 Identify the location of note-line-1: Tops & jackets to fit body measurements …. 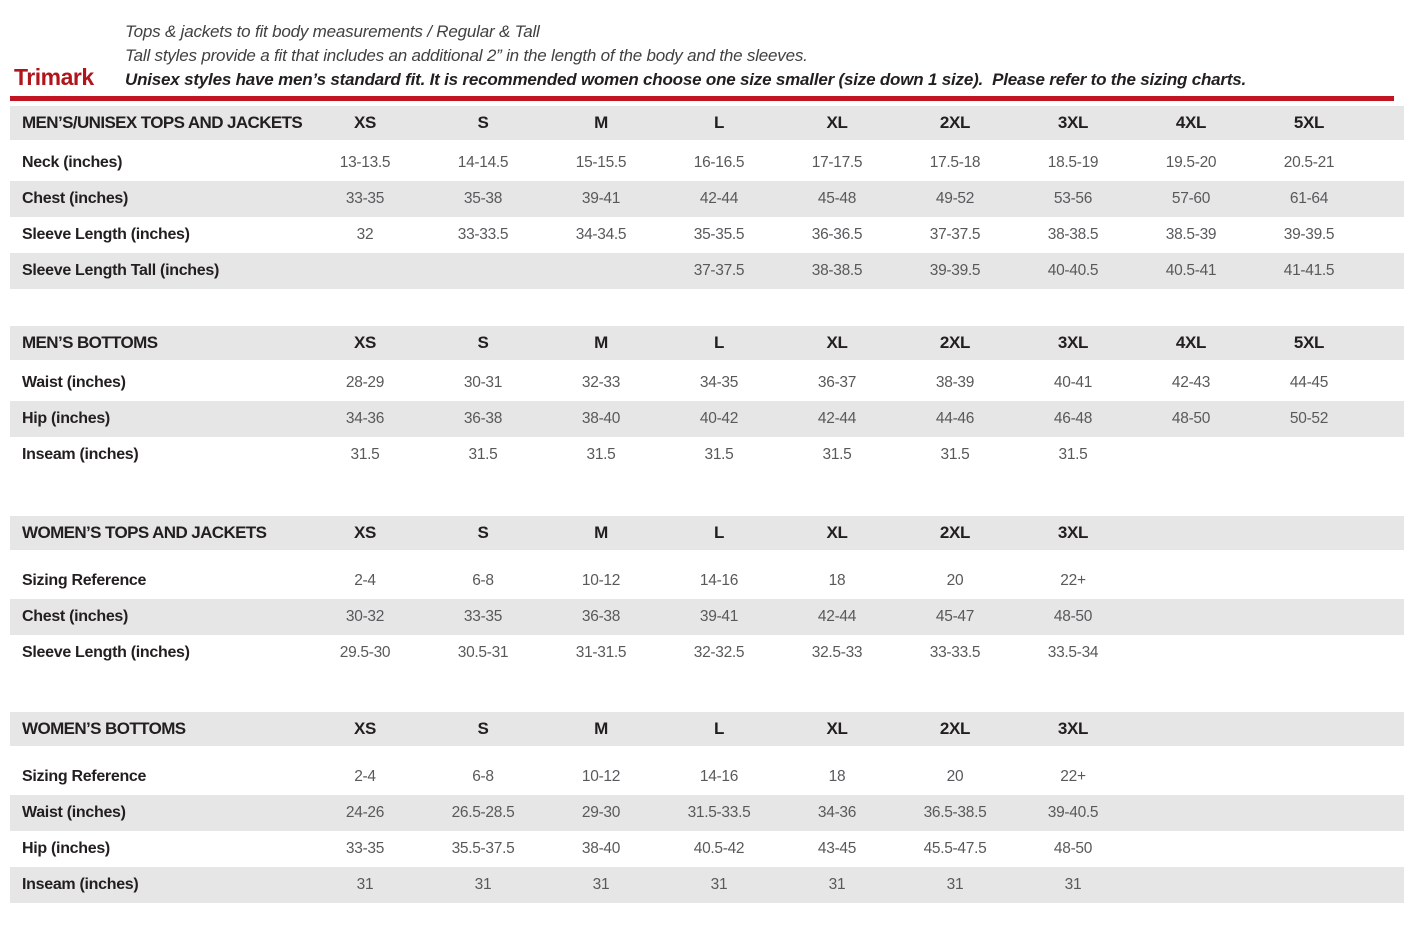
(332, 31).